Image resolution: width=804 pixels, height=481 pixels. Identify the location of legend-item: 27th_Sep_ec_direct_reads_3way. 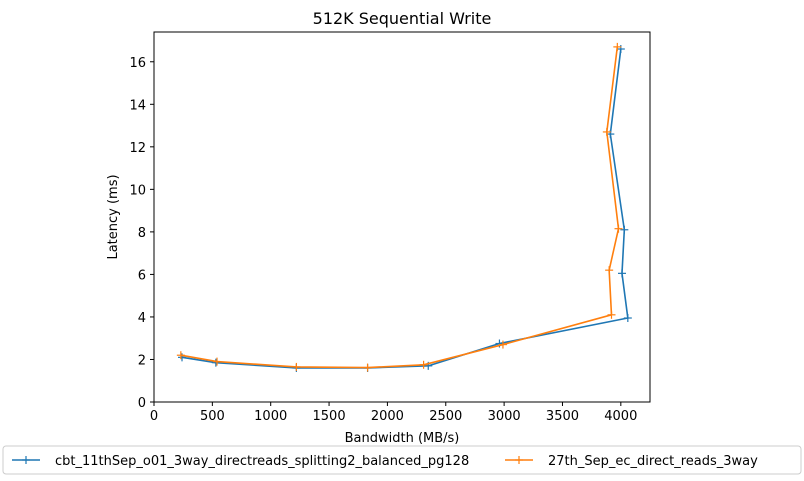
(631, 461).